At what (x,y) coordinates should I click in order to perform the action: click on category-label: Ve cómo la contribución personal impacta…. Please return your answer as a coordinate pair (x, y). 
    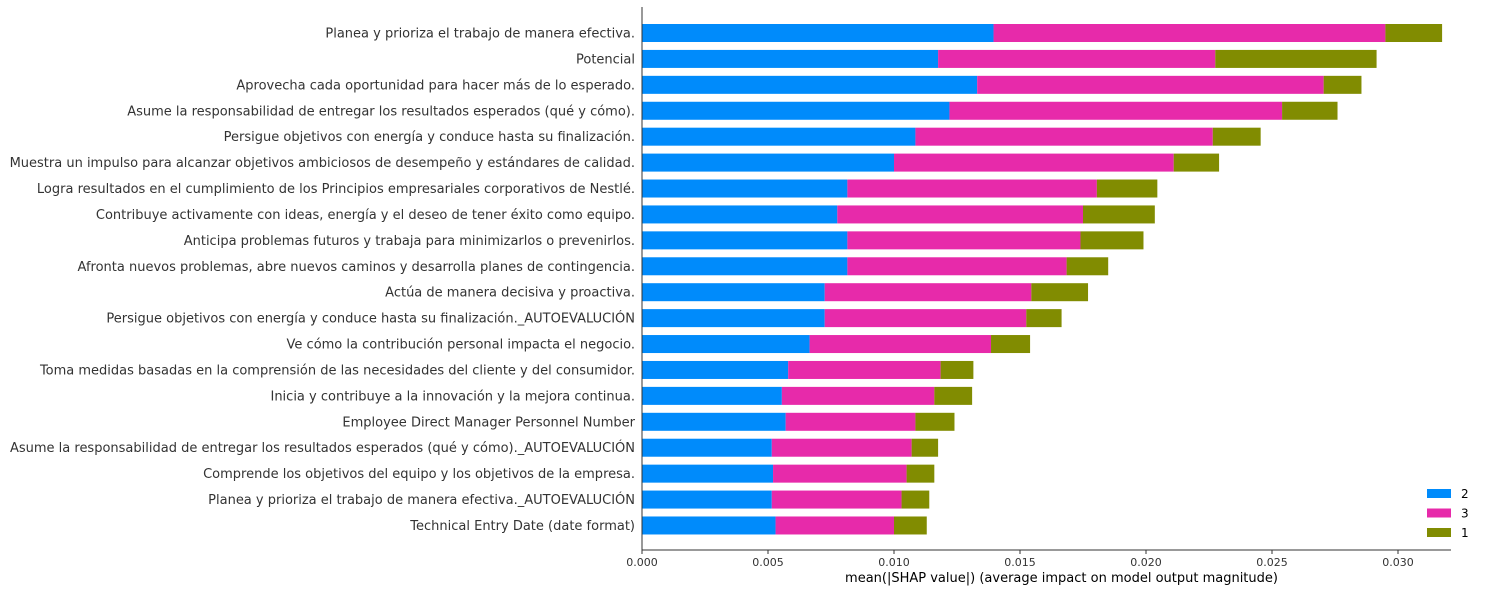
    Looking at the image, I should click on (461, 345).